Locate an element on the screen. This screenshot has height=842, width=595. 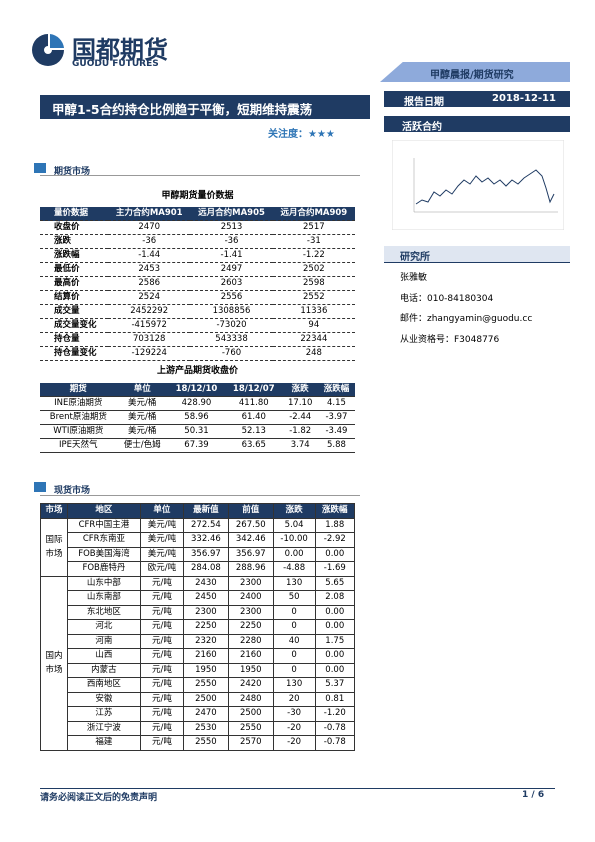
cell: 2470 is located at coordinates (205, 714).